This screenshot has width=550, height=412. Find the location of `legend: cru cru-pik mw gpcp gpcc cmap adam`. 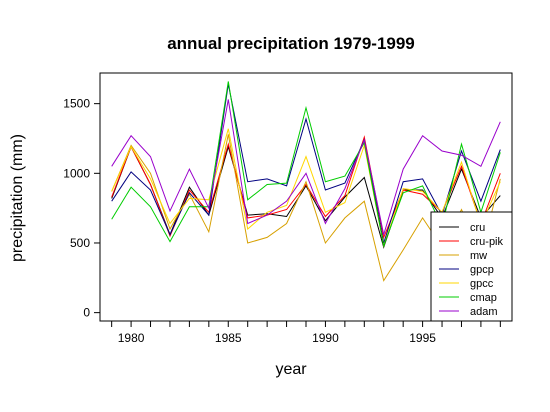

legend: cru cru-pik mw gpcp gpcc cmap adam is located at coordinates (471, 266).